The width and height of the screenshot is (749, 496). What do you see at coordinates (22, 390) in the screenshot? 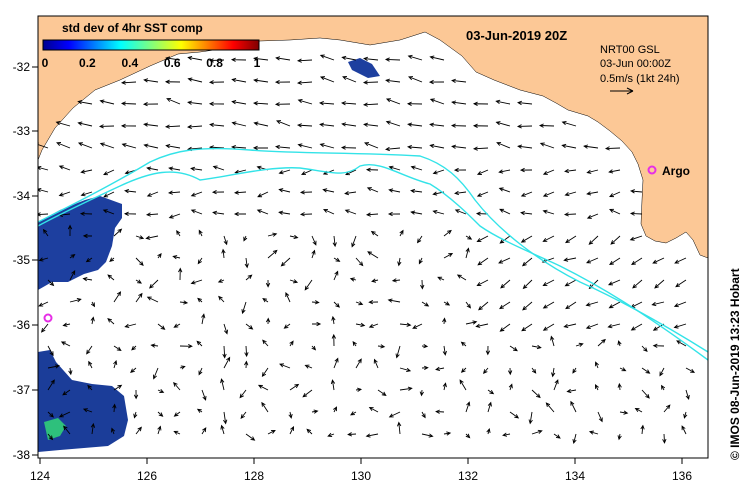
I see `lat-tick-label: -37` at bounding box center [22, 390].